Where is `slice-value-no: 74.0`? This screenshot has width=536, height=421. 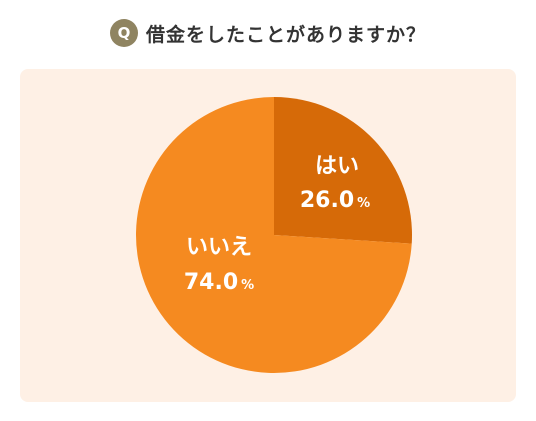
slice-value-no: 74.0 is located at coordinates (211, 282).